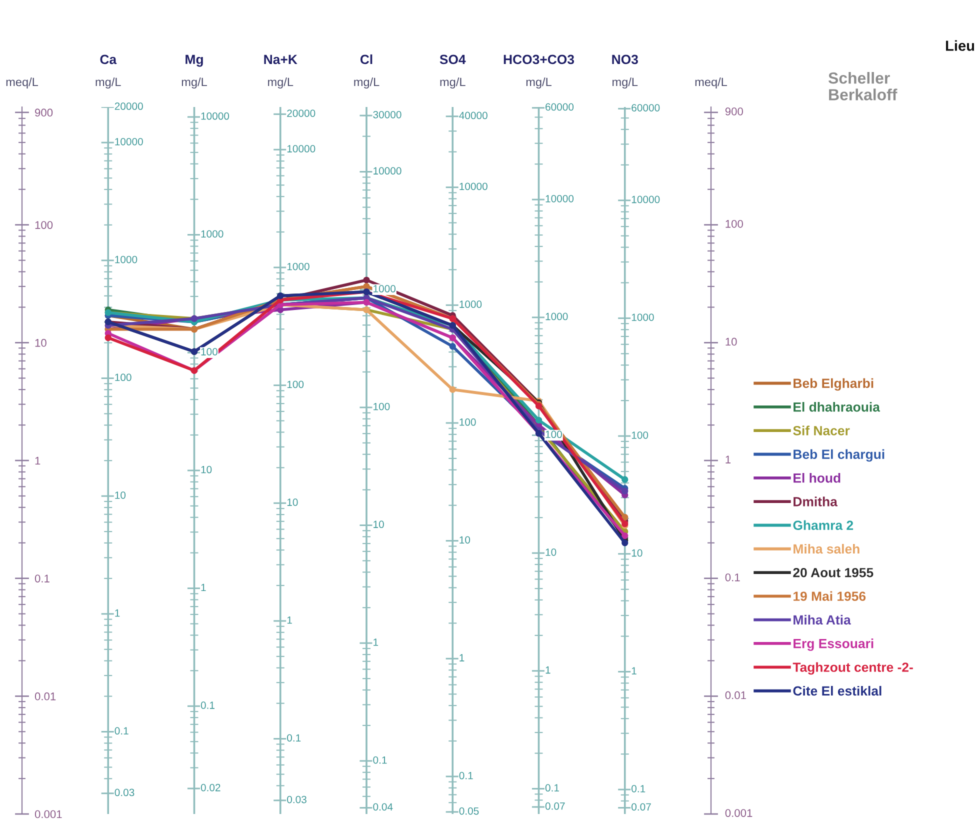 This screenshot has height=829, width=980. What do you see at coordinates (281, 59) in the screenshot?
I see `x-tick-label: Na+K` at bounding box center [281, 59].